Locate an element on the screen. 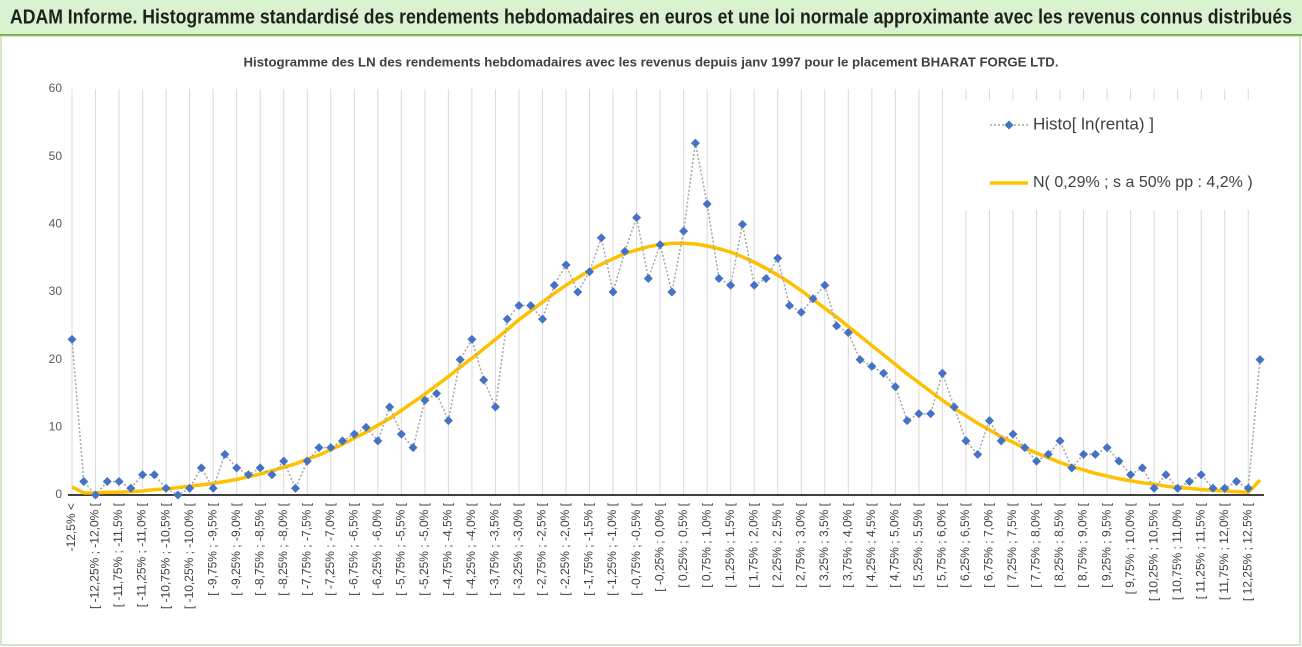 The width and height of the screenshot is (1302, 647). x-tick-label: [ 8,75% ; 9,0% [ is located at coordinates (1083, 544).